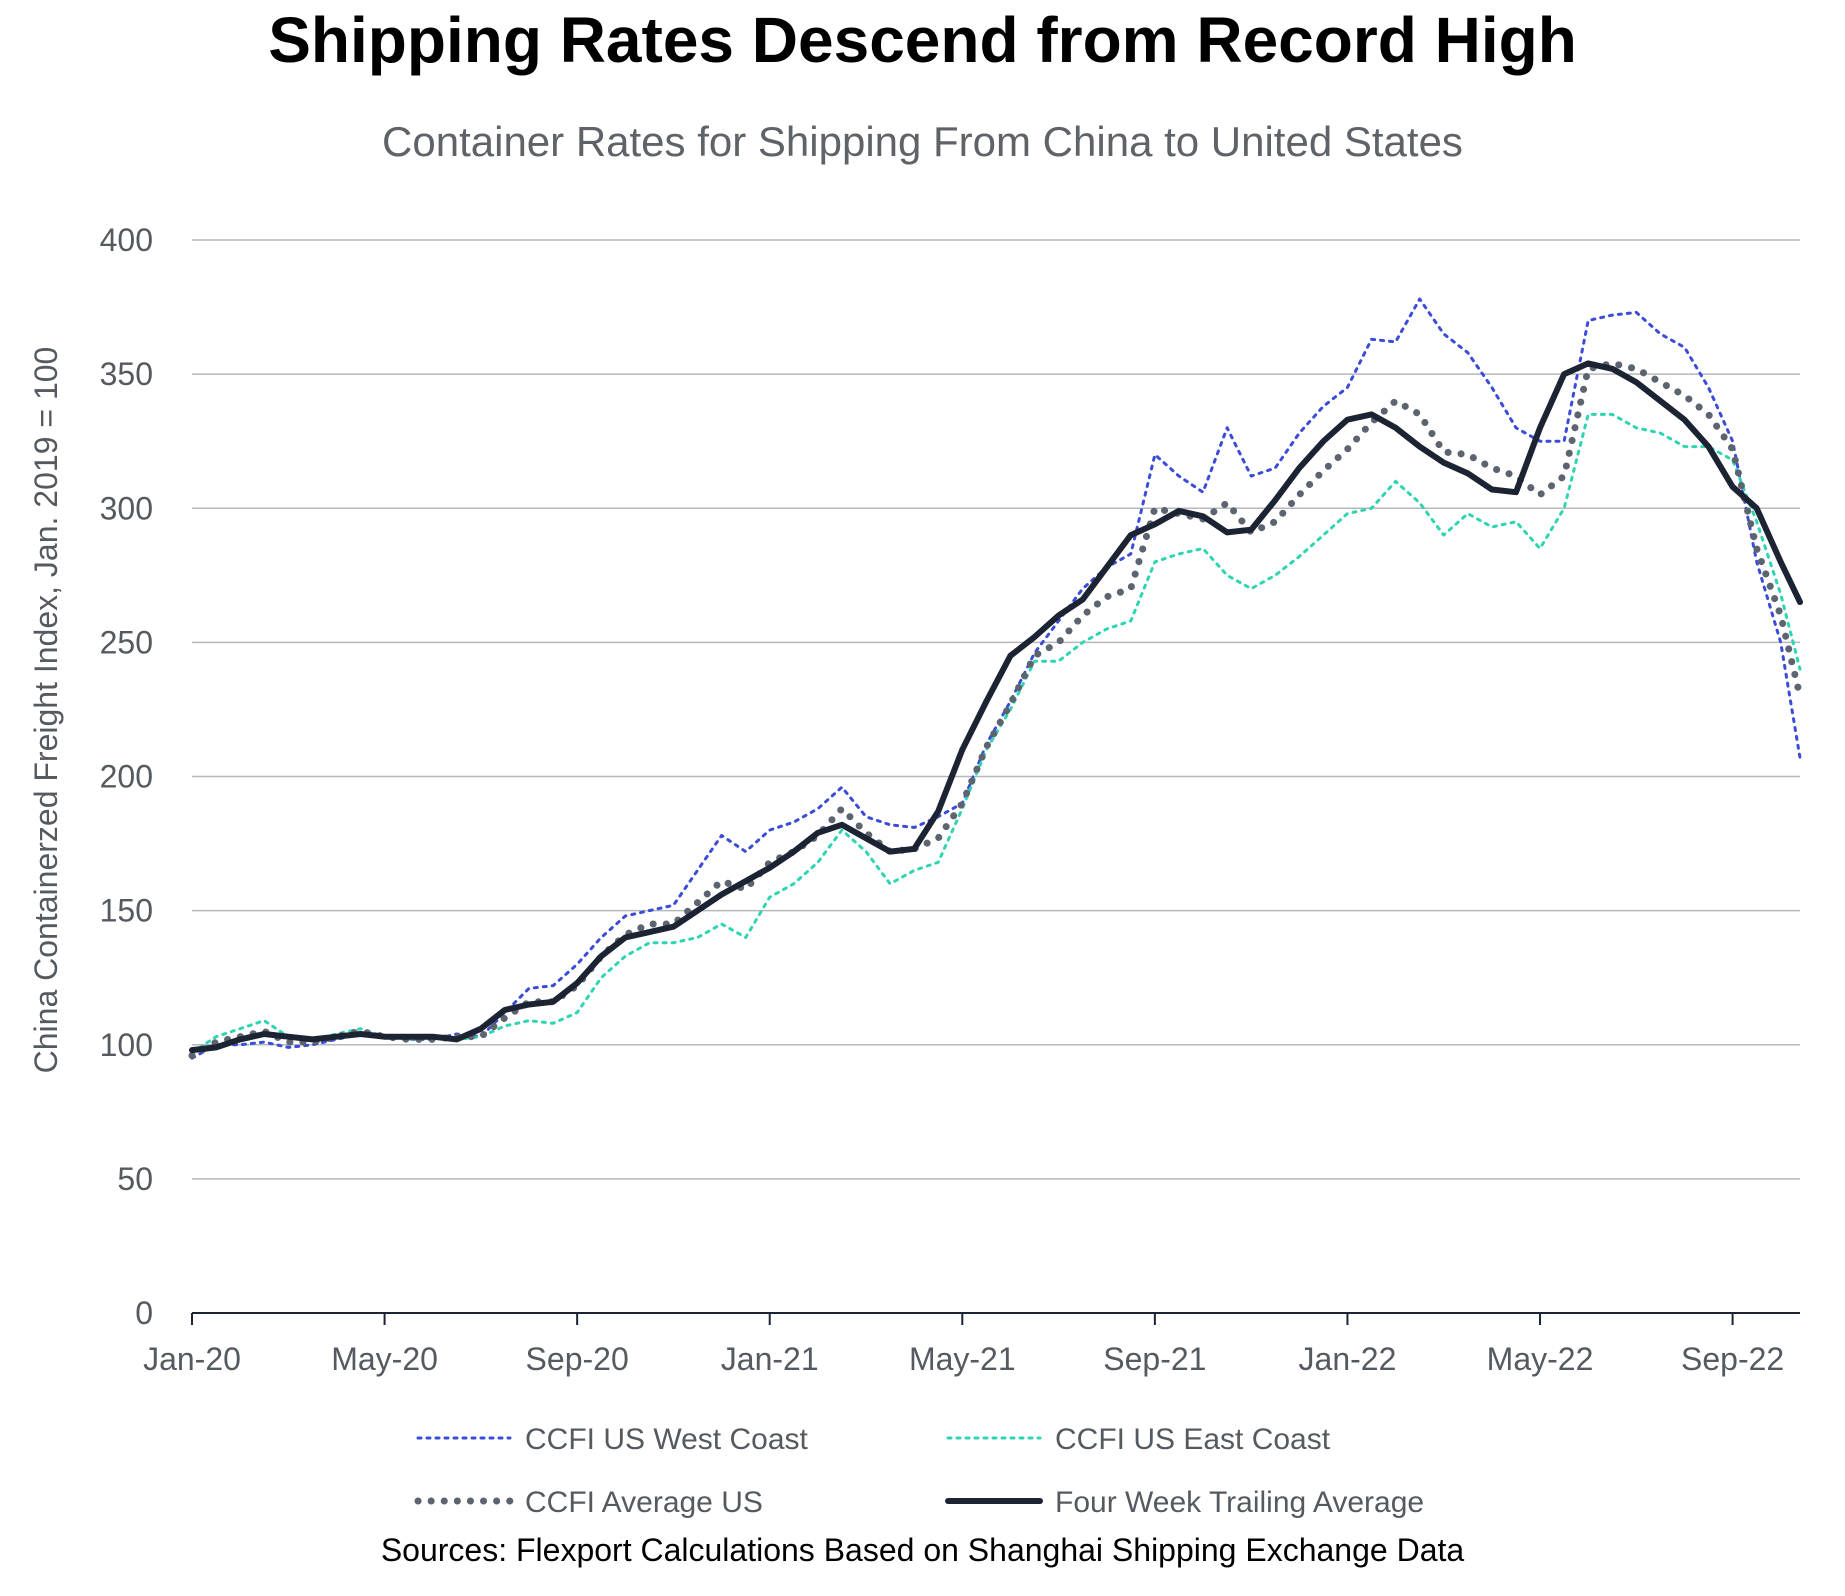  What do you see at coordinates (1732, 1359) in the screenshot?
I see `x-tick-label: Sep-22` at bounding box center [1732, 1359].